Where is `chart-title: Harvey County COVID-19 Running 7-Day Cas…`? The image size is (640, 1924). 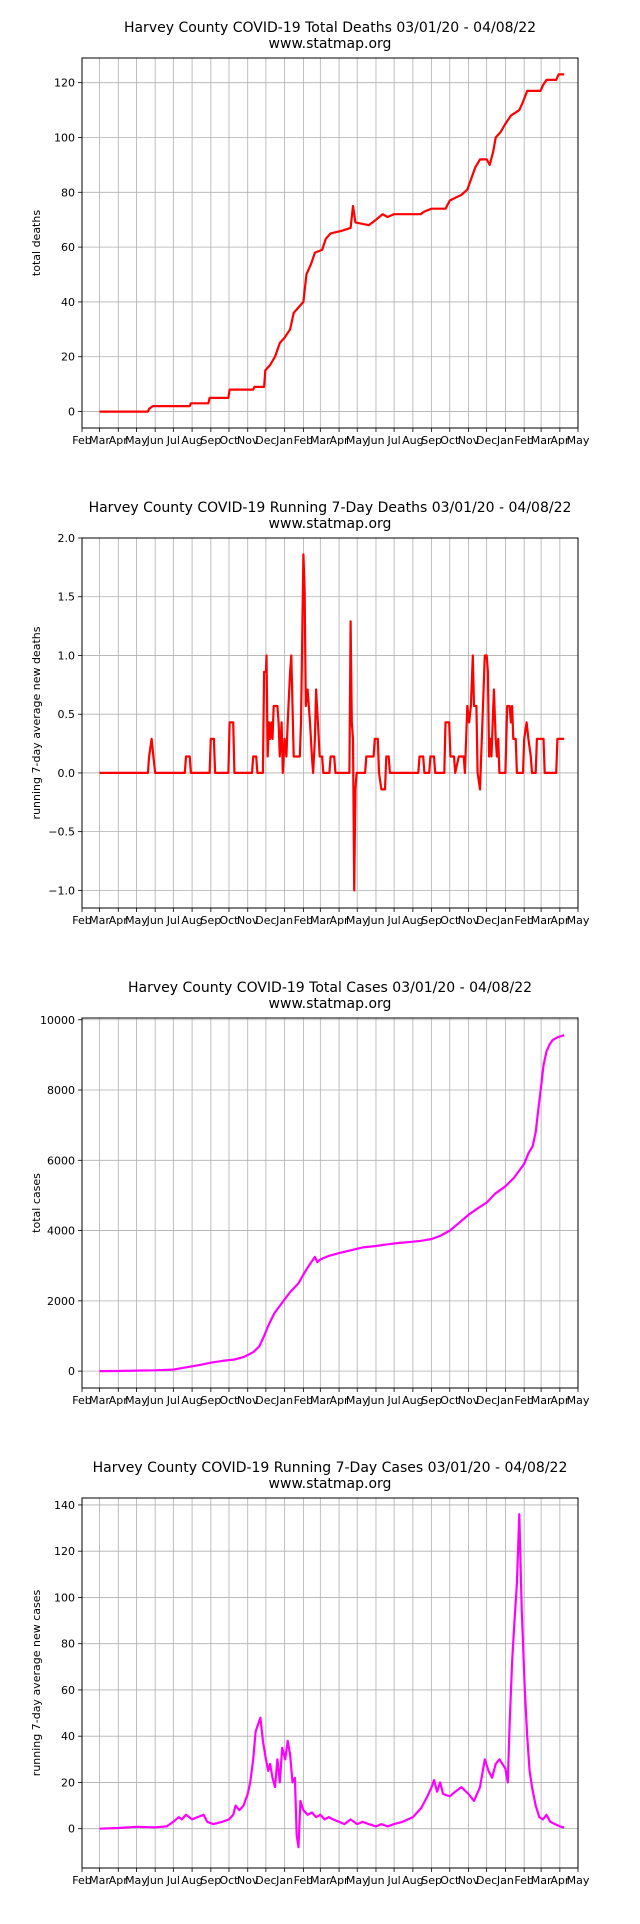 chart-title: Harvey County COVID-19 Running 7-Day Cas… is located at coordinates (330, 1468).